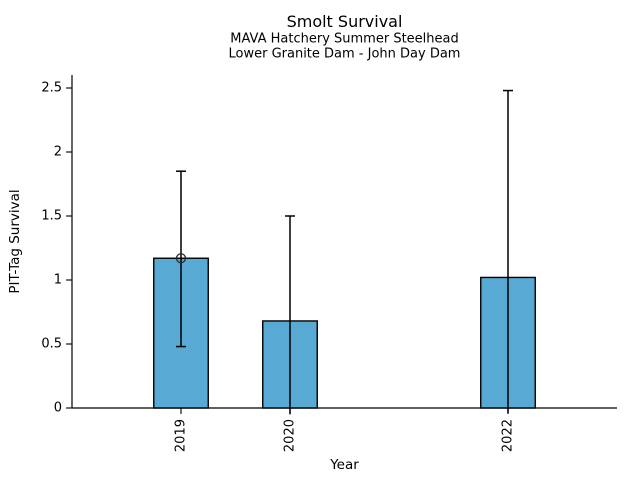  Describe the element at coordinates (51, 216) in the screenshot. I see `y-tick-label: 1.5` at that location.